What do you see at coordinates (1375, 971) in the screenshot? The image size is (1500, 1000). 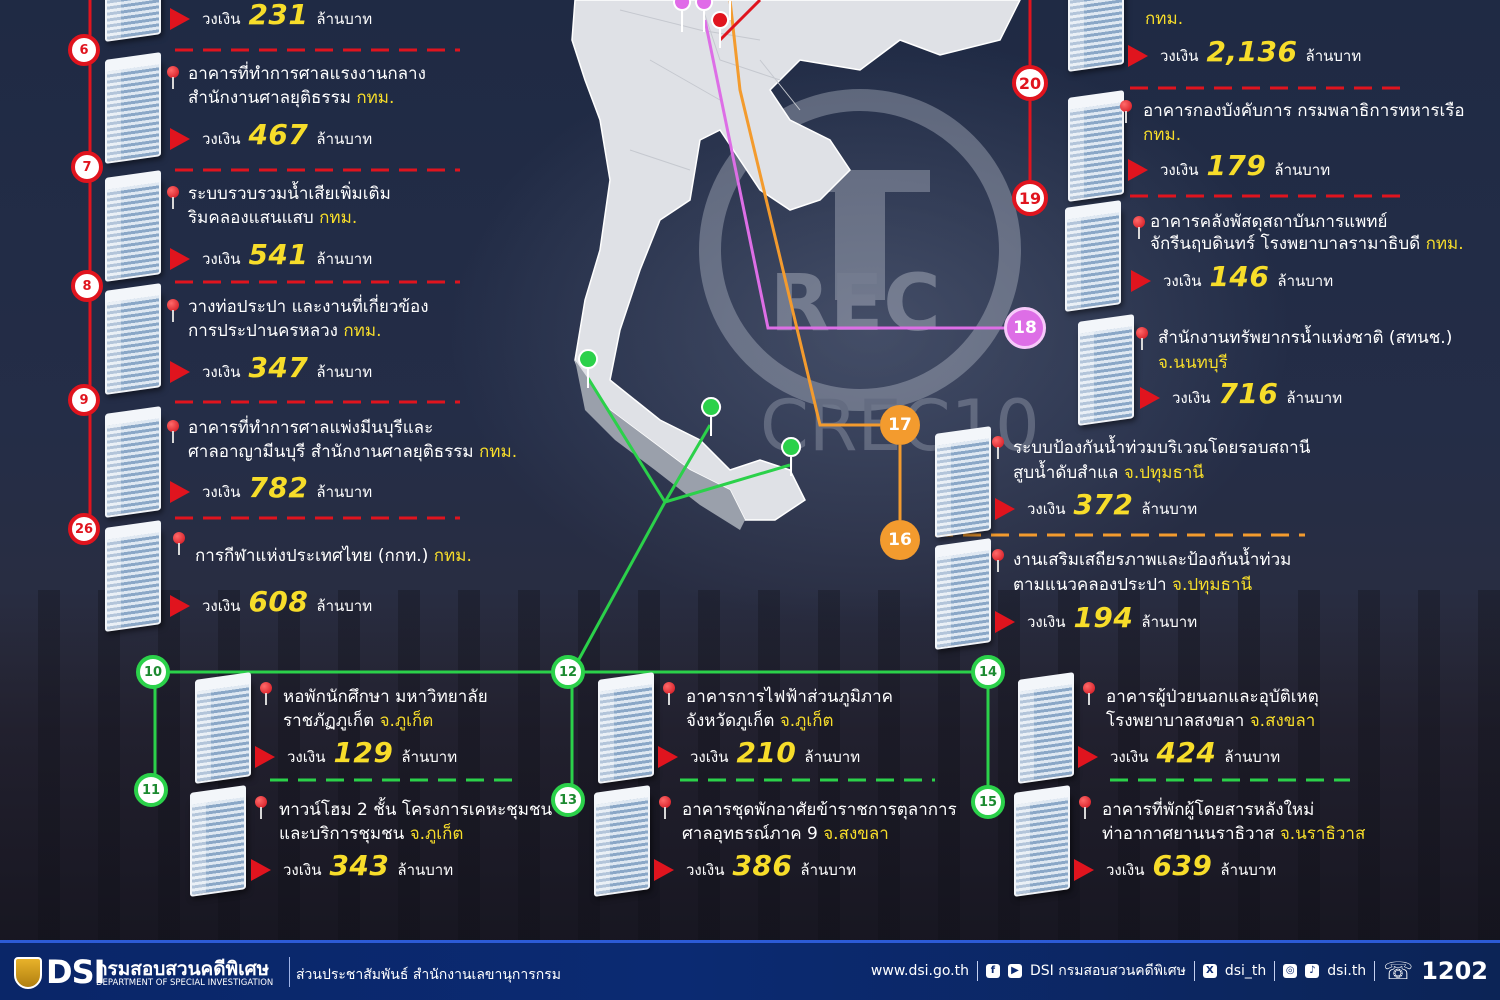 I see `divider` at bounding box center [1375, 971].